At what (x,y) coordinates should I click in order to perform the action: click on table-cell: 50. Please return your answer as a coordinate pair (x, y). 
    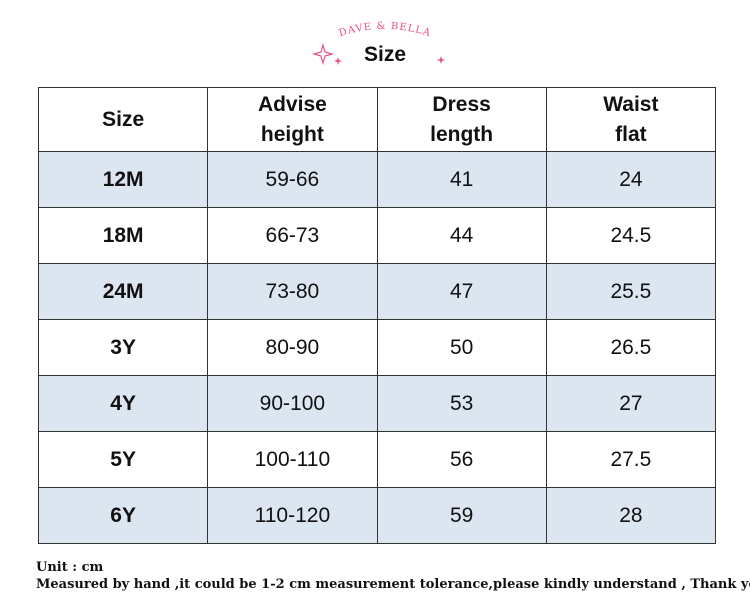
    Looking at the image, I should click on (461, 347).